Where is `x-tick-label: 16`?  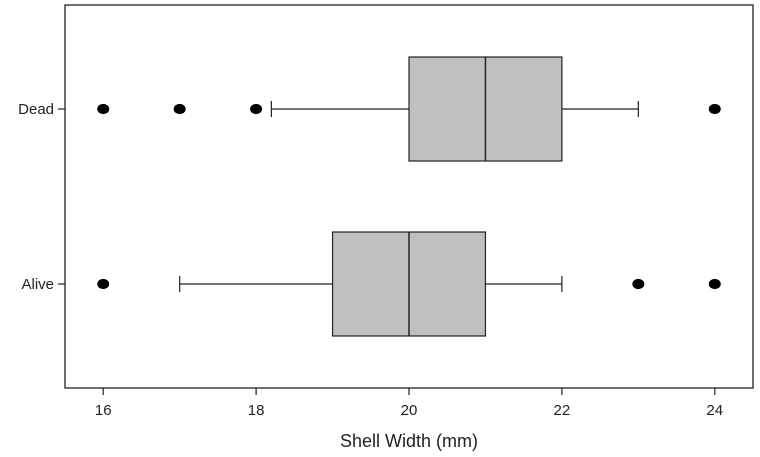
x-tick-label: 16 is located at coordinates (103, 410).